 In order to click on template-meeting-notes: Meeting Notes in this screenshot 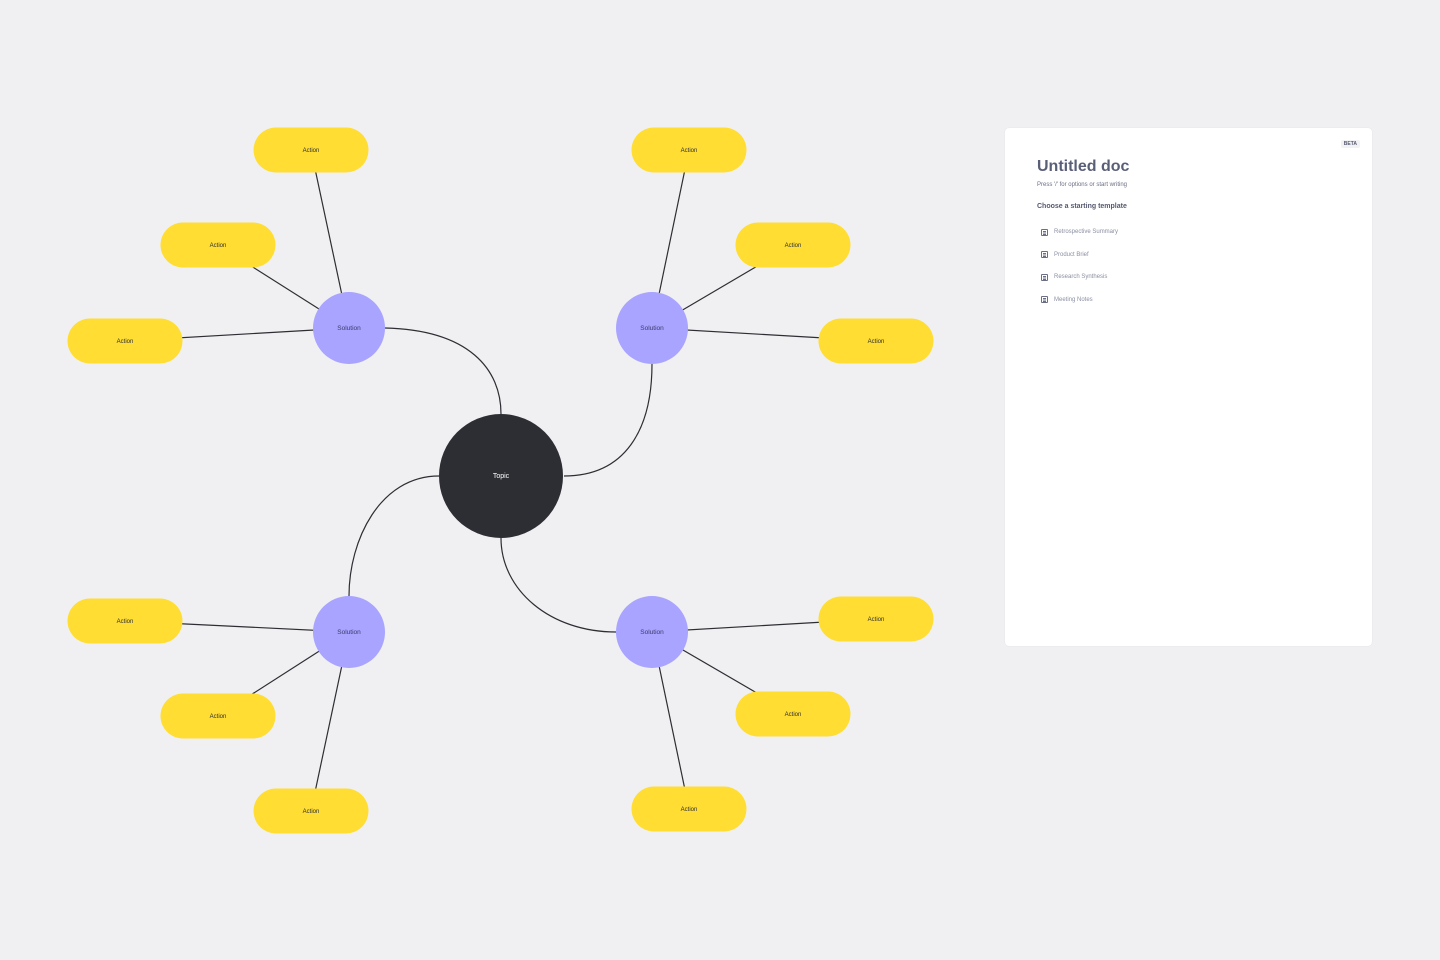, I will do `click(1079, 300)`.